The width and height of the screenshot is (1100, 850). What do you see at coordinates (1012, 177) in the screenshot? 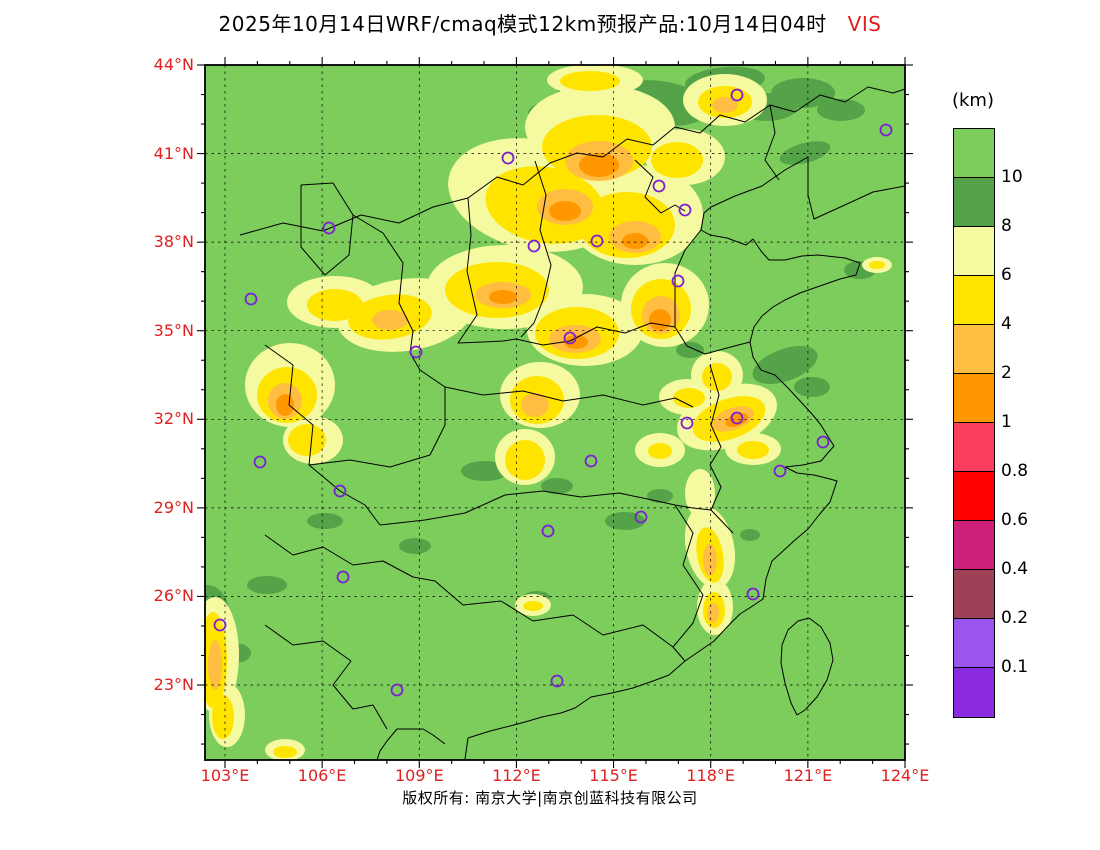
I see `colorbar-level-label: 10` at bounding box center [1012, 177].